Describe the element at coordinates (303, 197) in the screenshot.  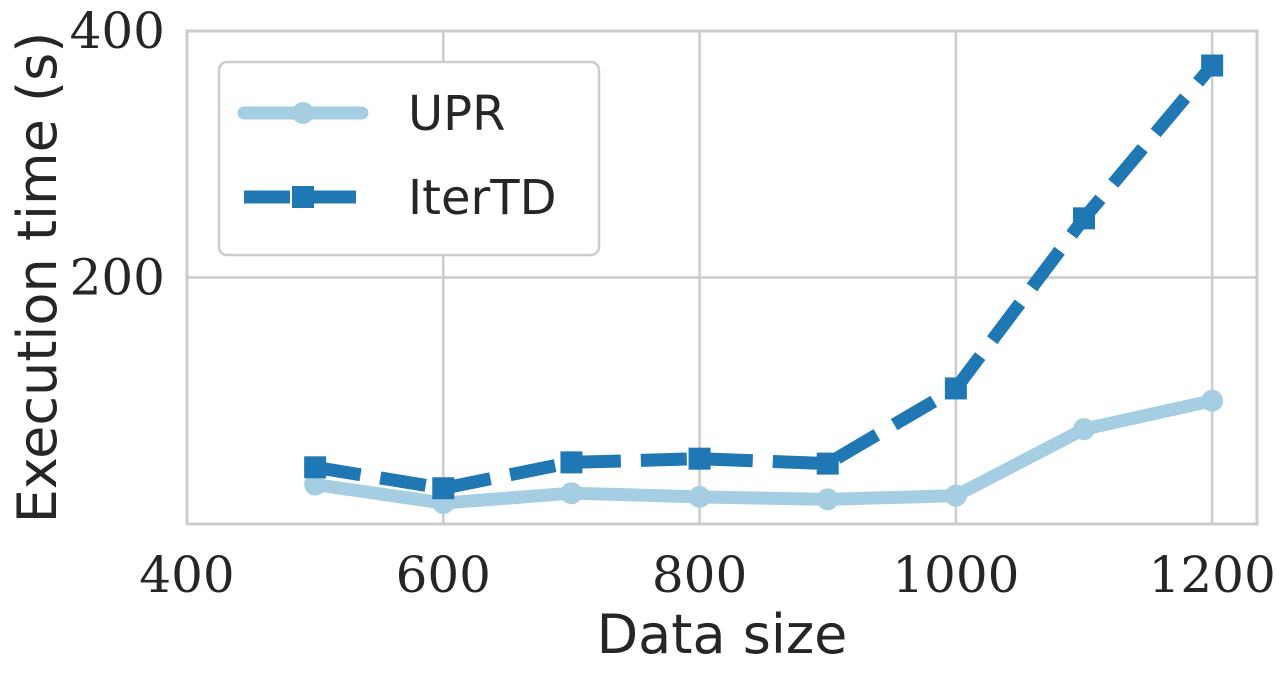
I see `legend-marker-itertd` at that location.